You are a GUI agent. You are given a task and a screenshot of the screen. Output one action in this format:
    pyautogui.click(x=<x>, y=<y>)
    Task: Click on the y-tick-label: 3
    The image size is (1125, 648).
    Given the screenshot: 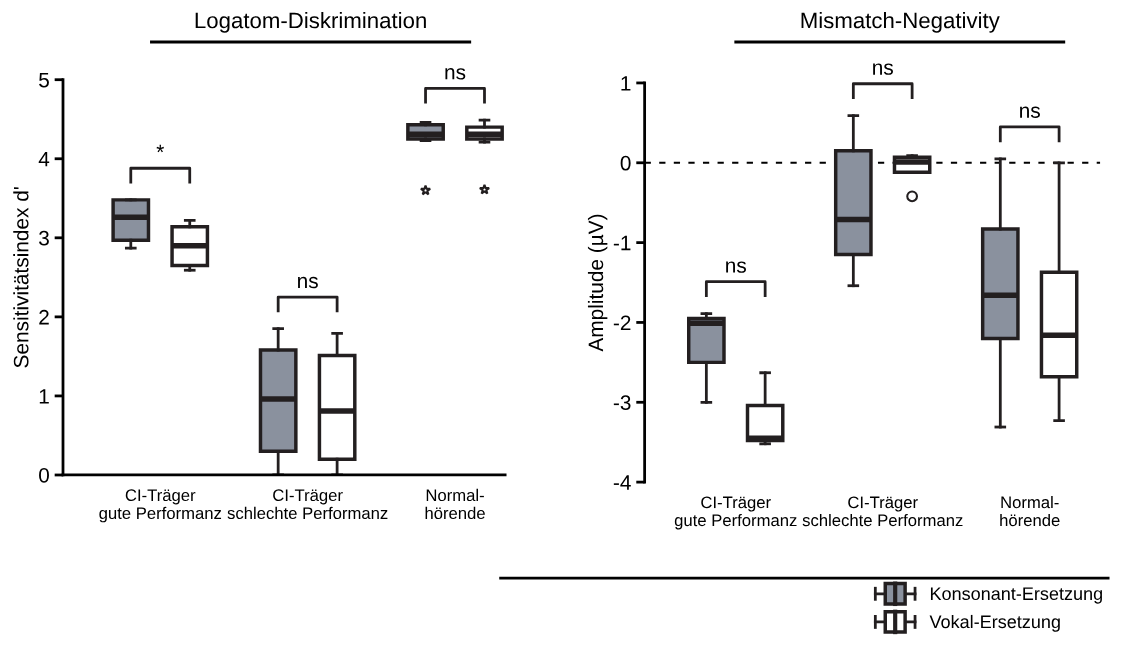 What is the action you would take?
    pyautogui.click(x=44, y=238)
    